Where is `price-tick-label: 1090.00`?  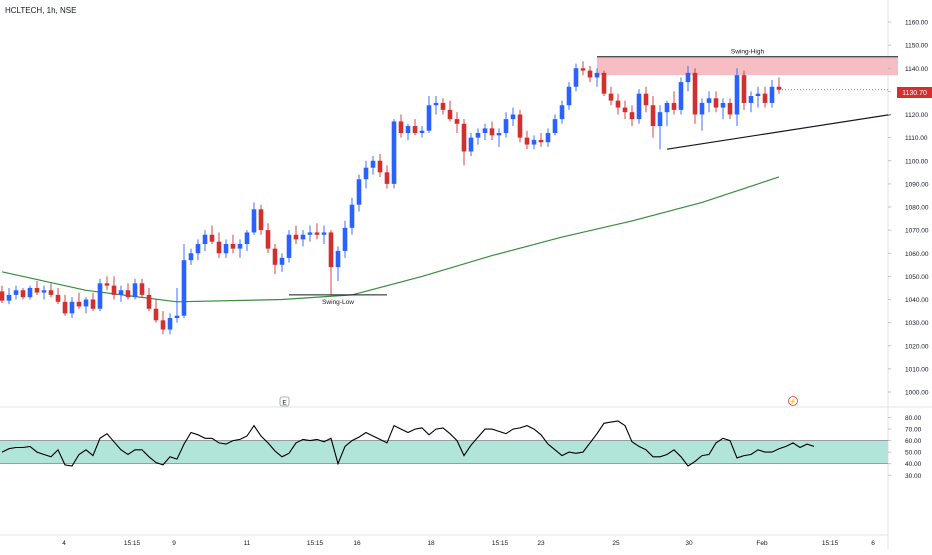 price-tick-label: 1090.00 is located at coordinates (917, 184).